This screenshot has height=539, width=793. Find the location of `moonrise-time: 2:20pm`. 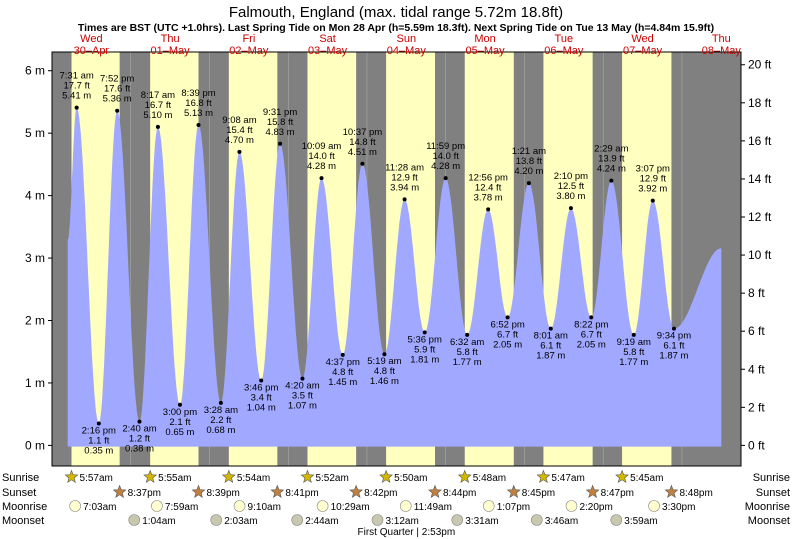

moonrise-time: 2:20pm is located at coordinates (595, 507).